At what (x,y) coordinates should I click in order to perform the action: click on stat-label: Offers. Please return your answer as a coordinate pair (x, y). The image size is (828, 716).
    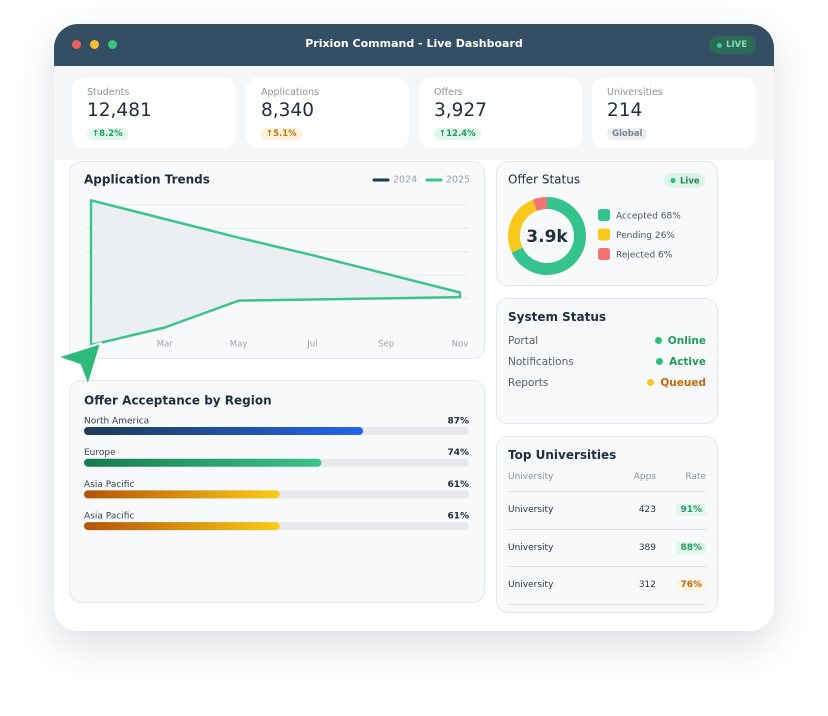
    Looking at the image, I should click on (448, 92).